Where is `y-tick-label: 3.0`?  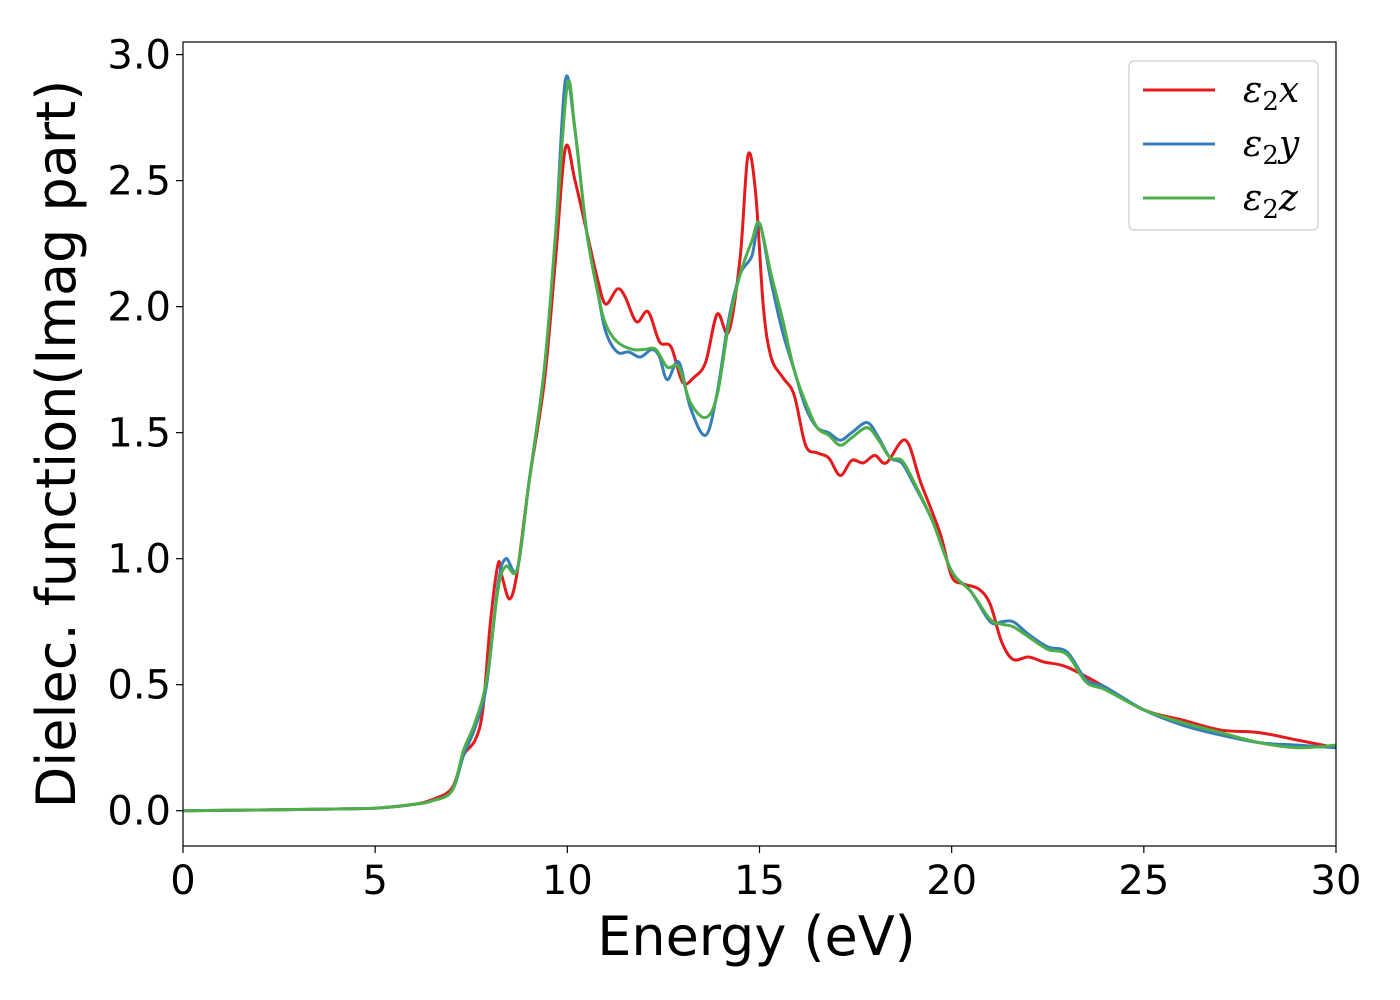
y-tick-label: 3.0 is located at coordinates (139, 56).